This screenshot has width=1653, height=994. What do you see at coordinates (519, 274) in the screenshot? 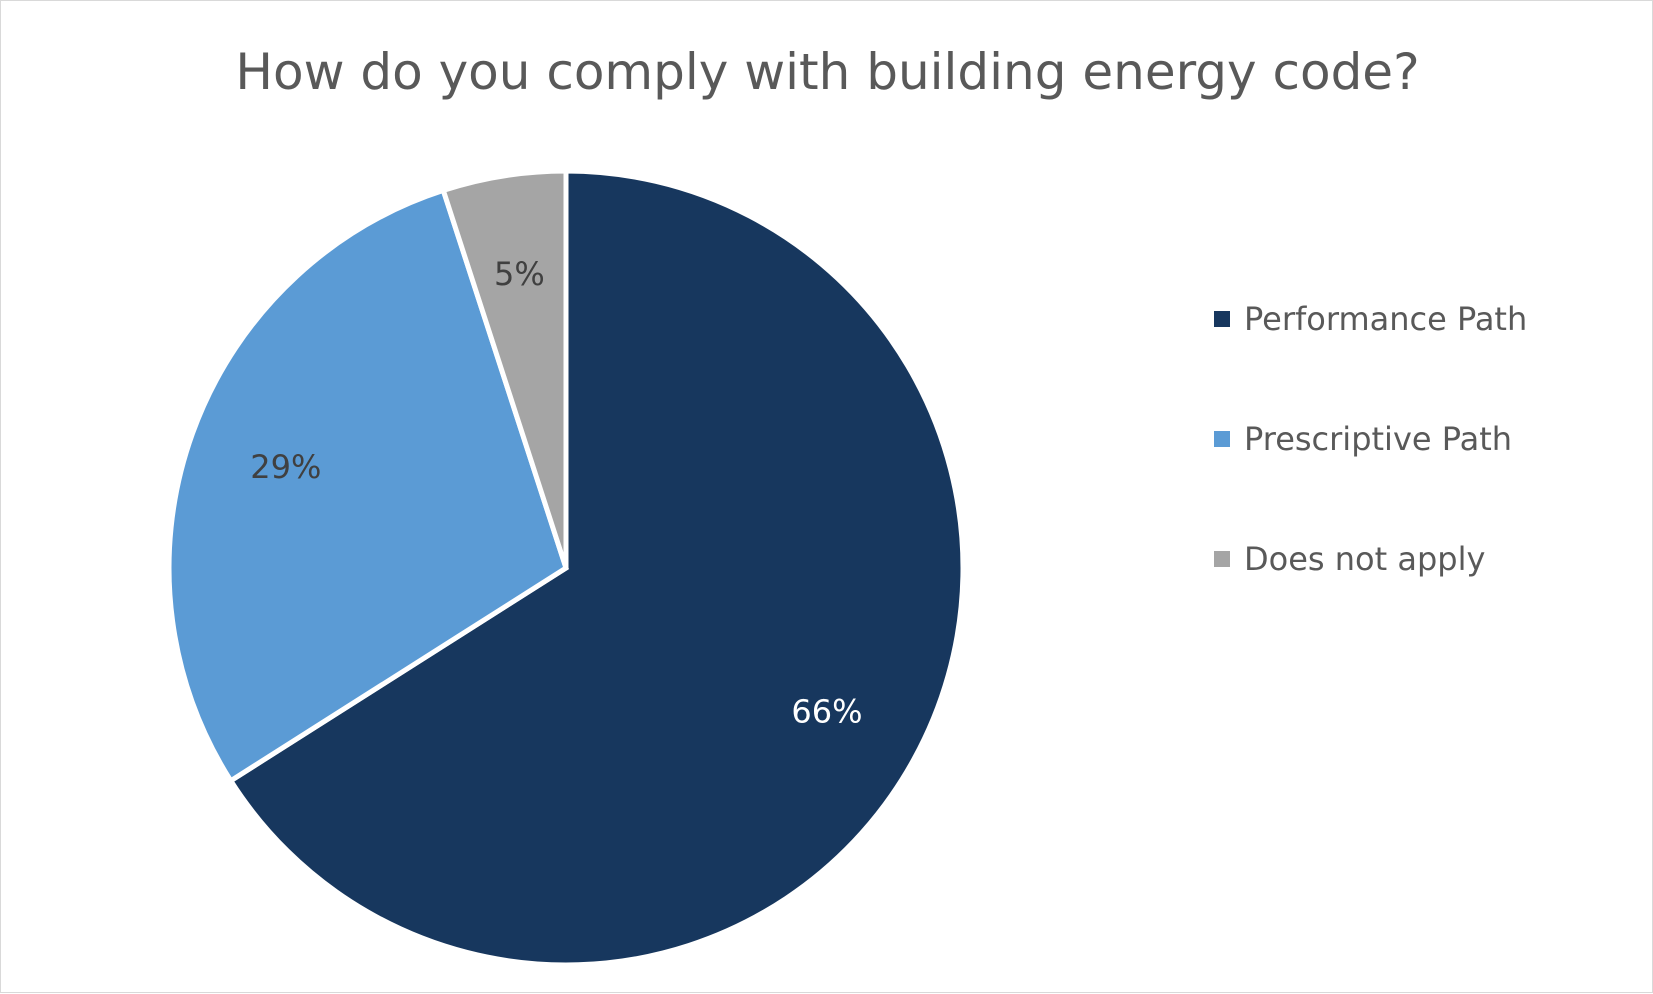
I see `data-label-does-not-apply: 5%` at bounding box center [519, 274].